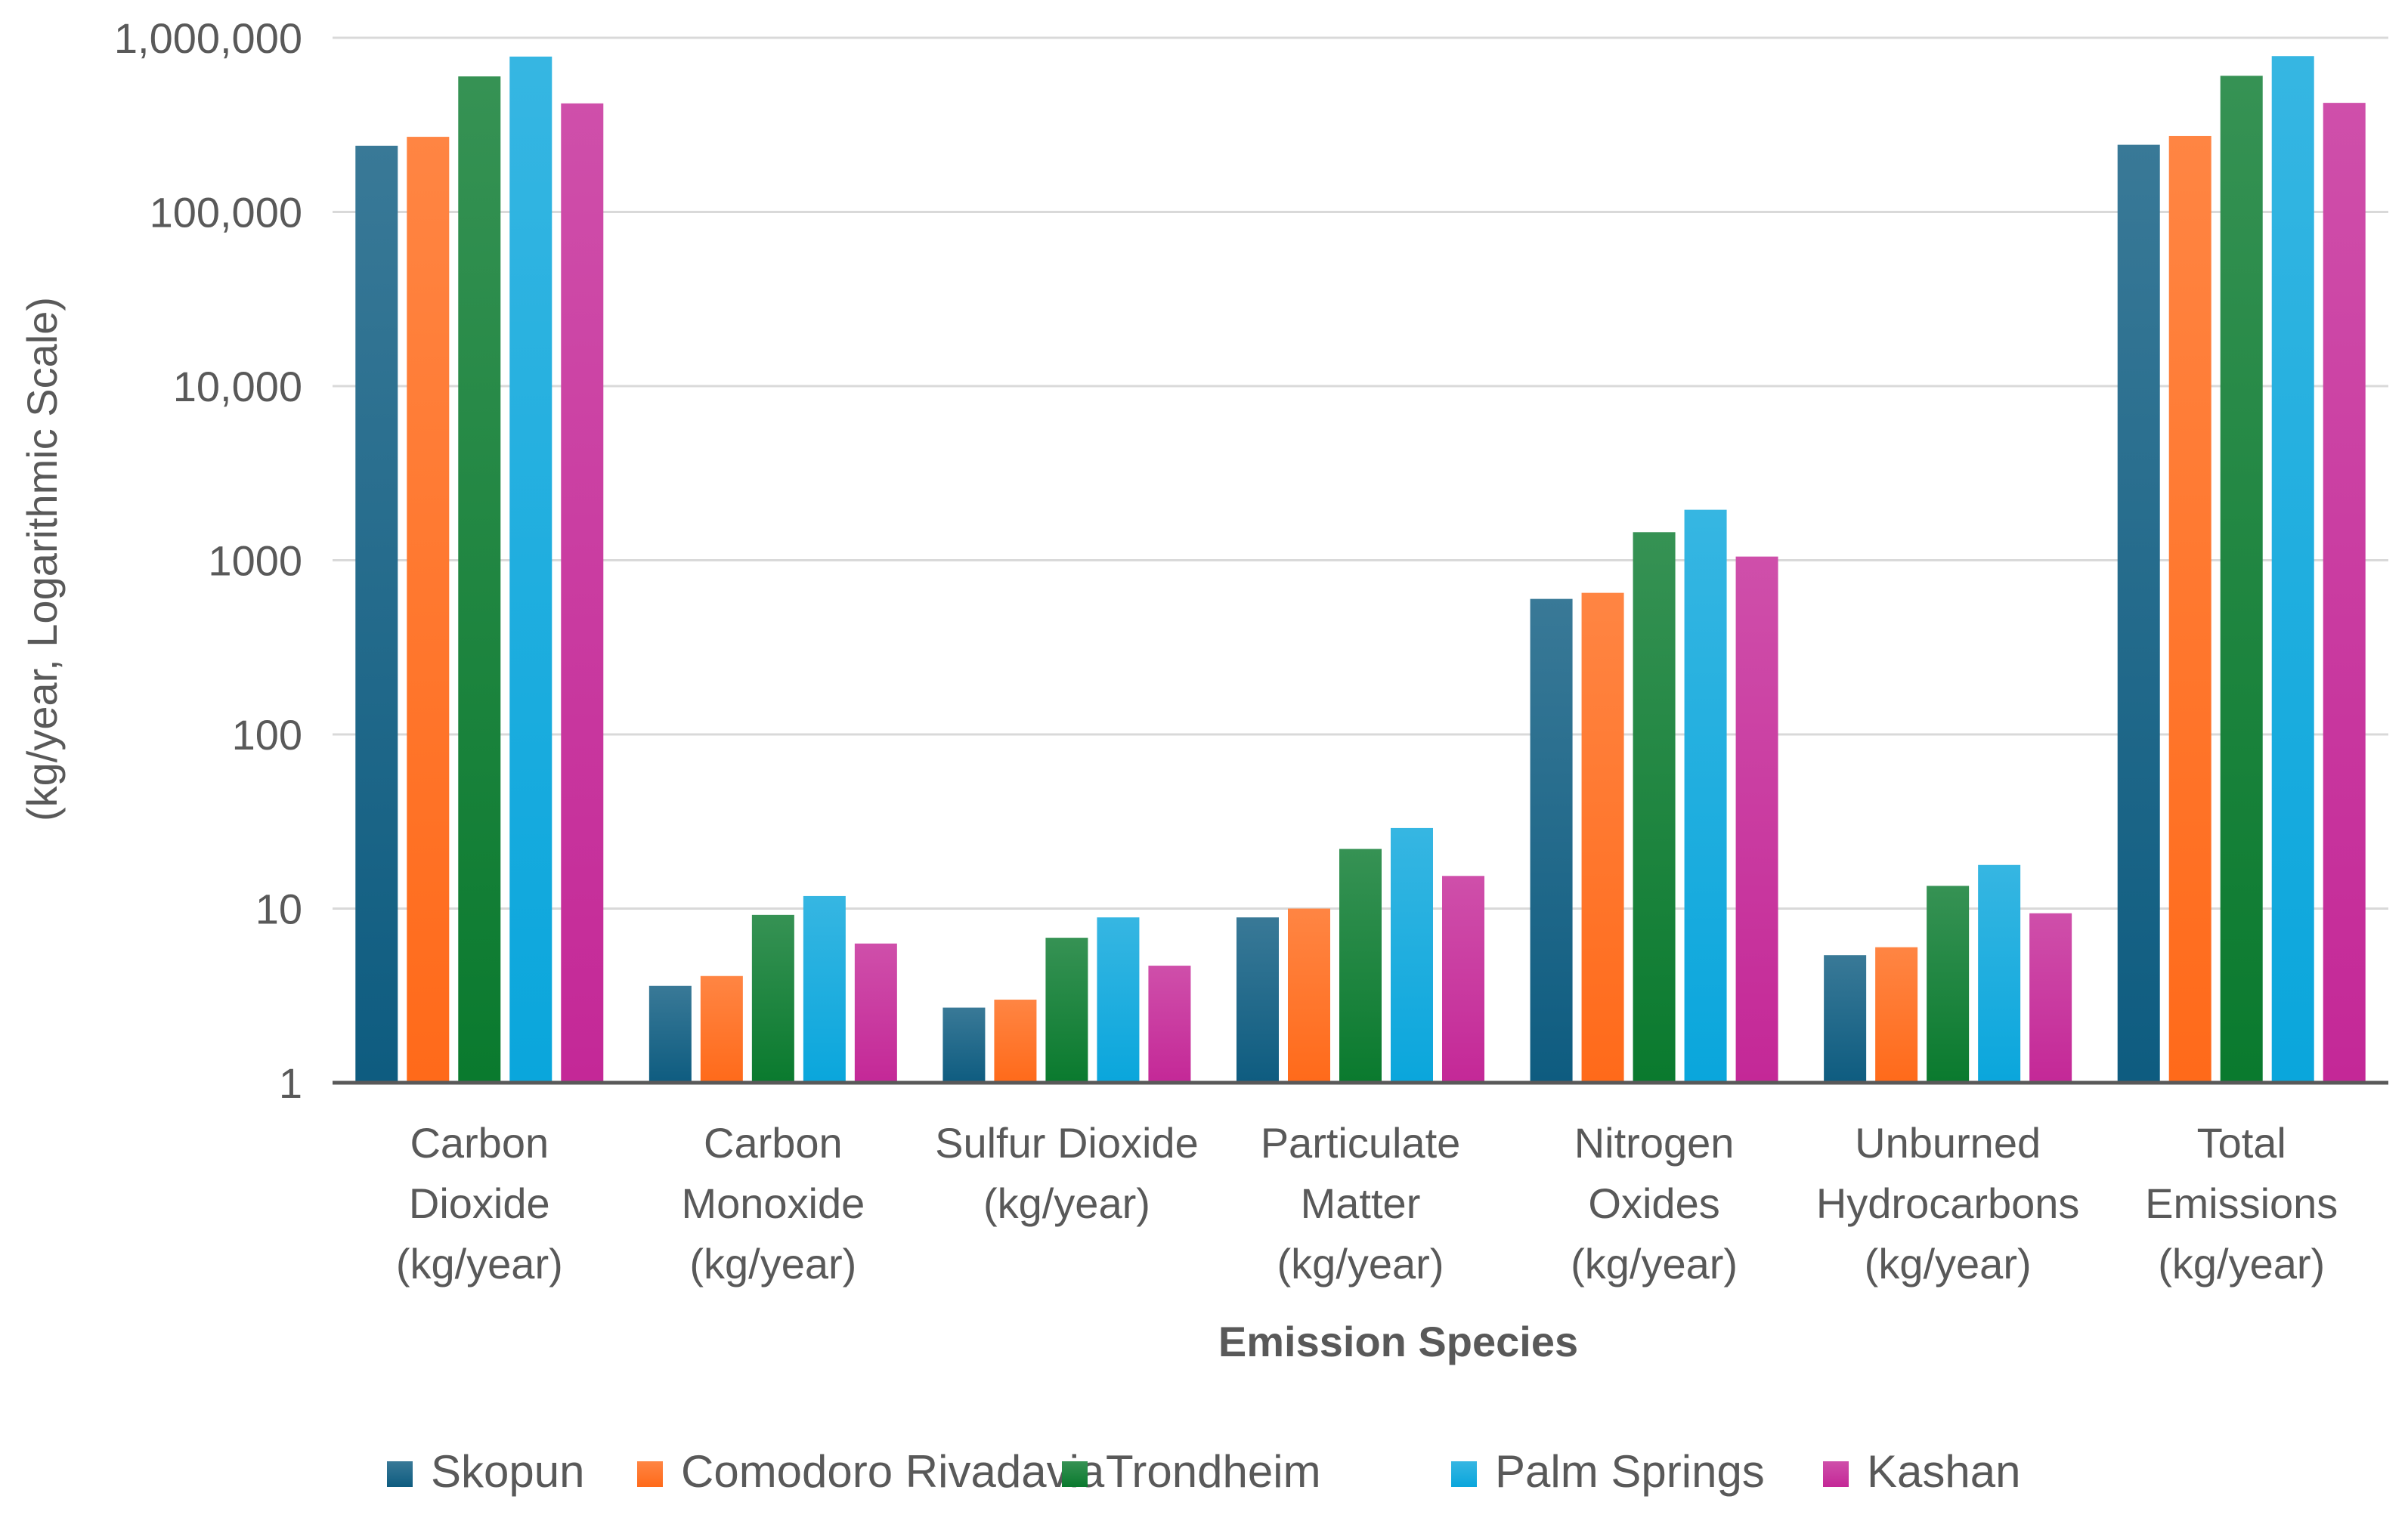 This screenshot has height=1524, width=2408. What do you see at coordinates (1361, 1143) in the screenshot?
I see `x-category-label-line: Particulate` at bounding box center [1361, 1143].